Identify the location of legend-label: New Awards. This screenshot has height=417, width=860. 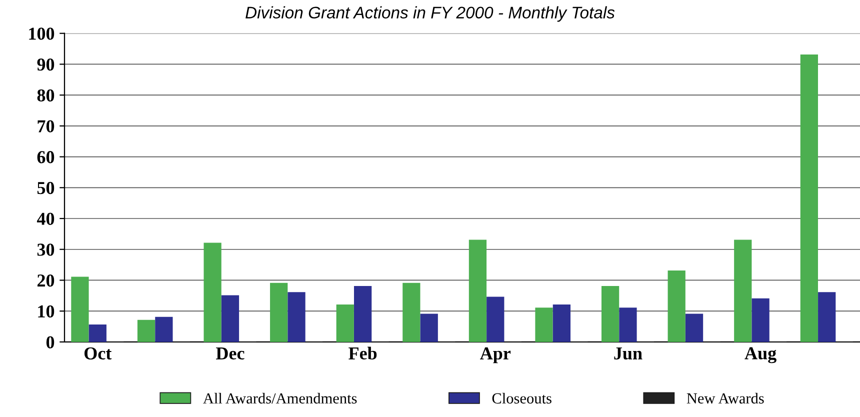
(725, 398).